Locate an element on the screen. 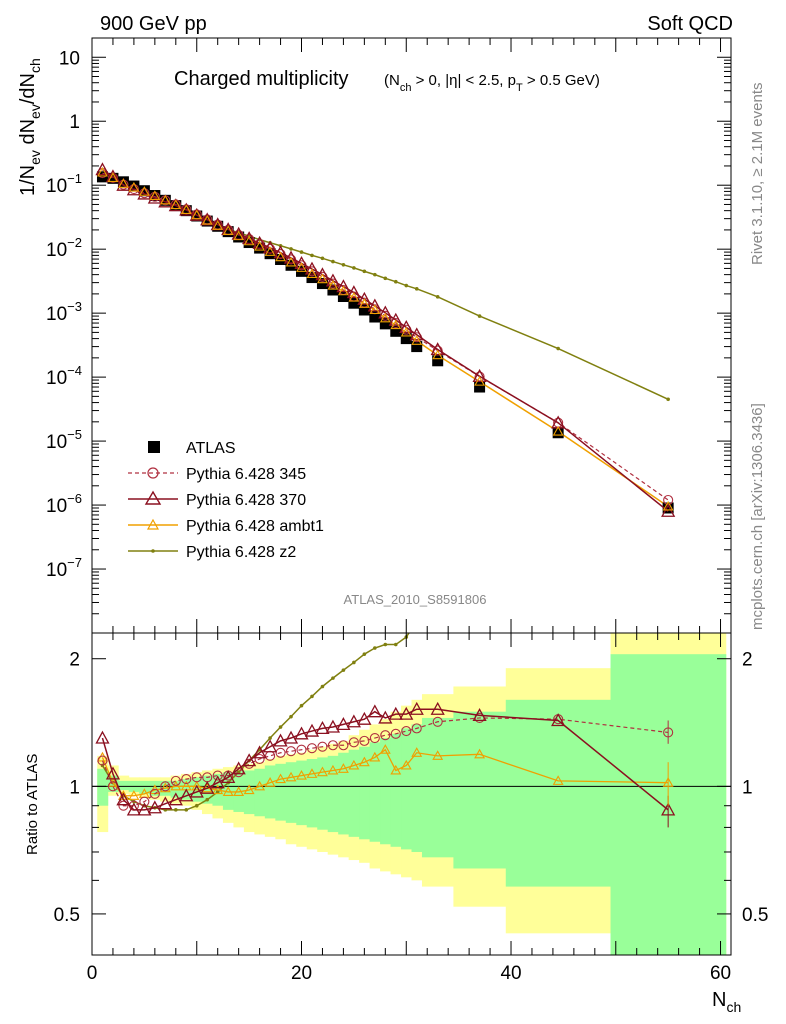  y-tick-label: 1 is located at coordinates (74, 122).